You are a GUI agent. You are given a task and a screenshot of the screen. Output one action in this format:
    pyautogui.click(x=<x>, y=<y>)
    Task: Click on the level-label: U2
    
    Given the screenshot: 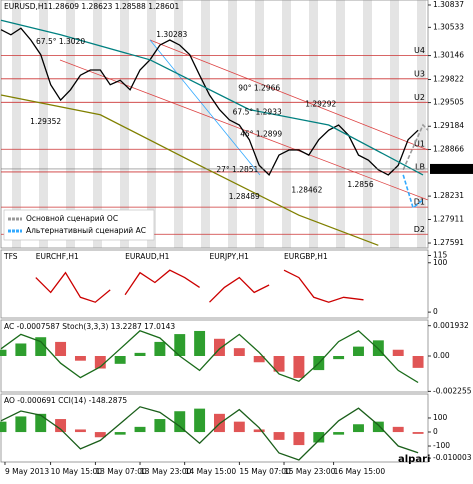 What is the action you would take?
    pyautogui.click(x=419, y=97)
    